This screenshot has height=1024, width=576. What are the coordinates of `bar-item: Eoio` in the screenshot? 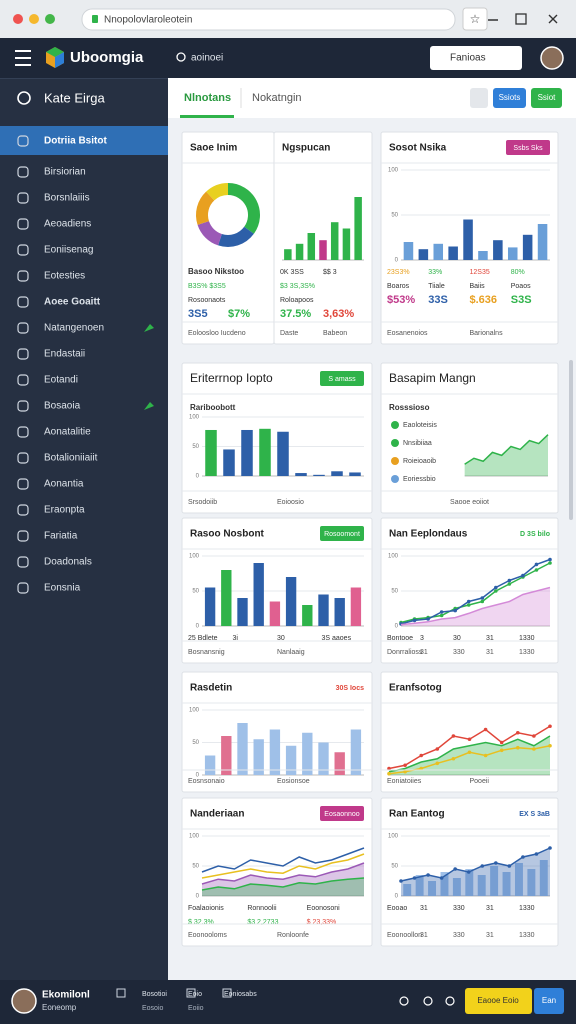 It's located at (195, 994).